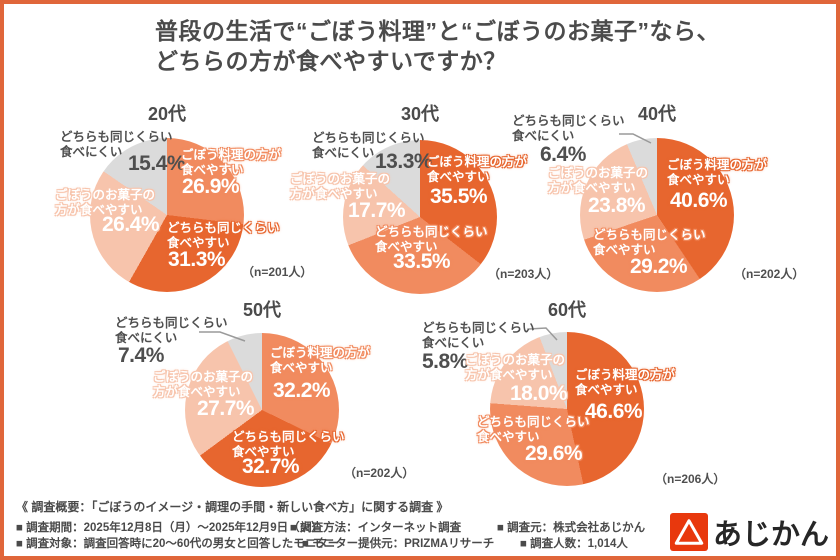  Describe the element at coordinates (302, 390) in the screenshot. I see `segment-value-gobo-dish: 32.2%` at that location.